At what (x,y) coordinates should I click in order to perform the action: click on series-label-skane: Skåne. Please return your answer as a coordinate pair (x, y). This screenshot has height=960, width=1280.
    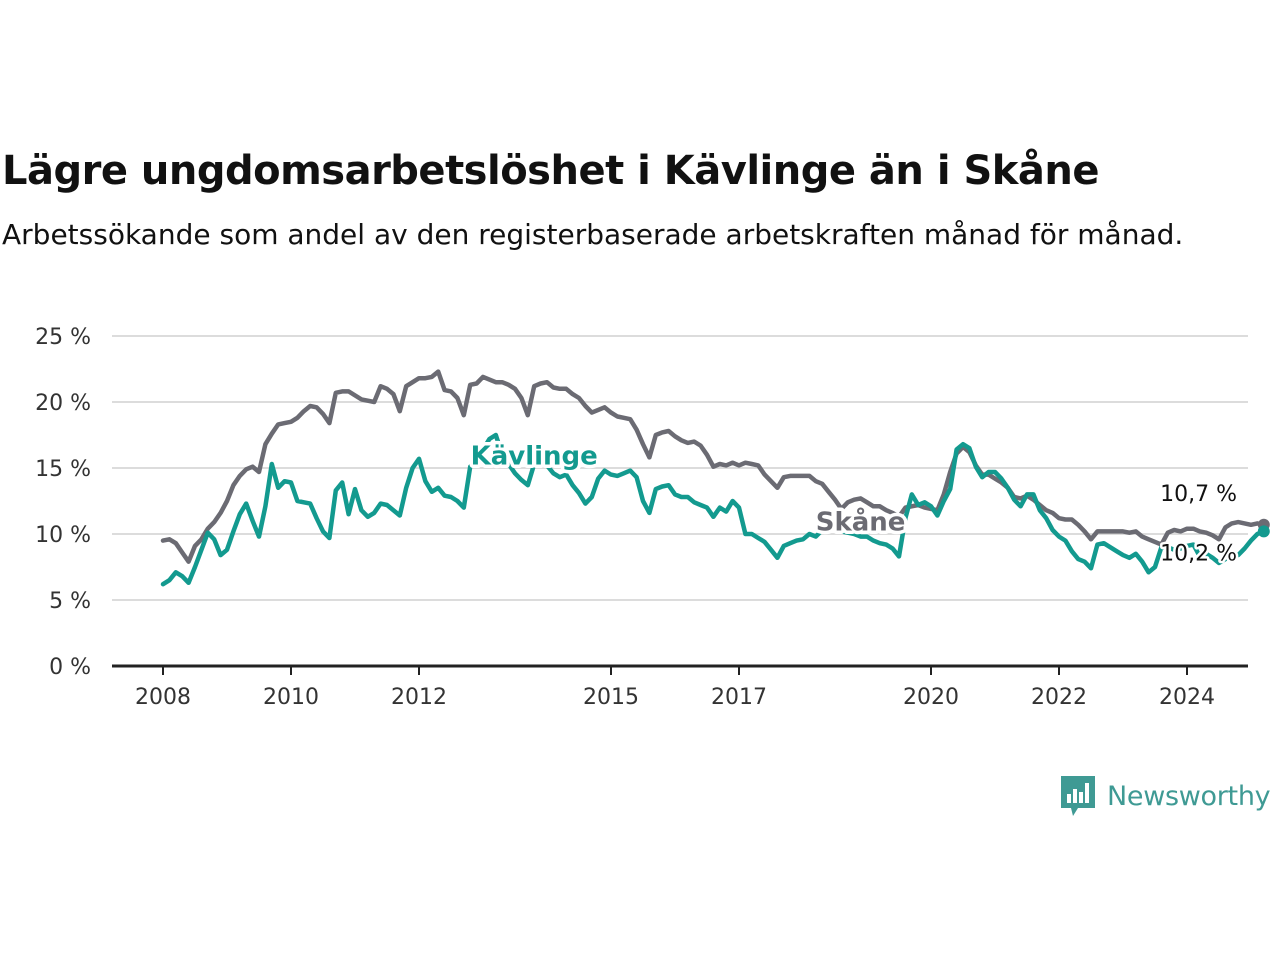
    Looking at the image, I should click on (861, 521).